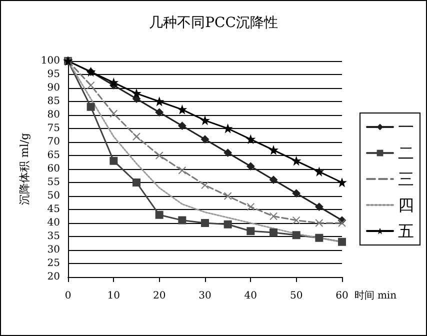 The width and height of the screenshot is (427, 336). I want to click on y-tick-label: 100, so click(50, 61).